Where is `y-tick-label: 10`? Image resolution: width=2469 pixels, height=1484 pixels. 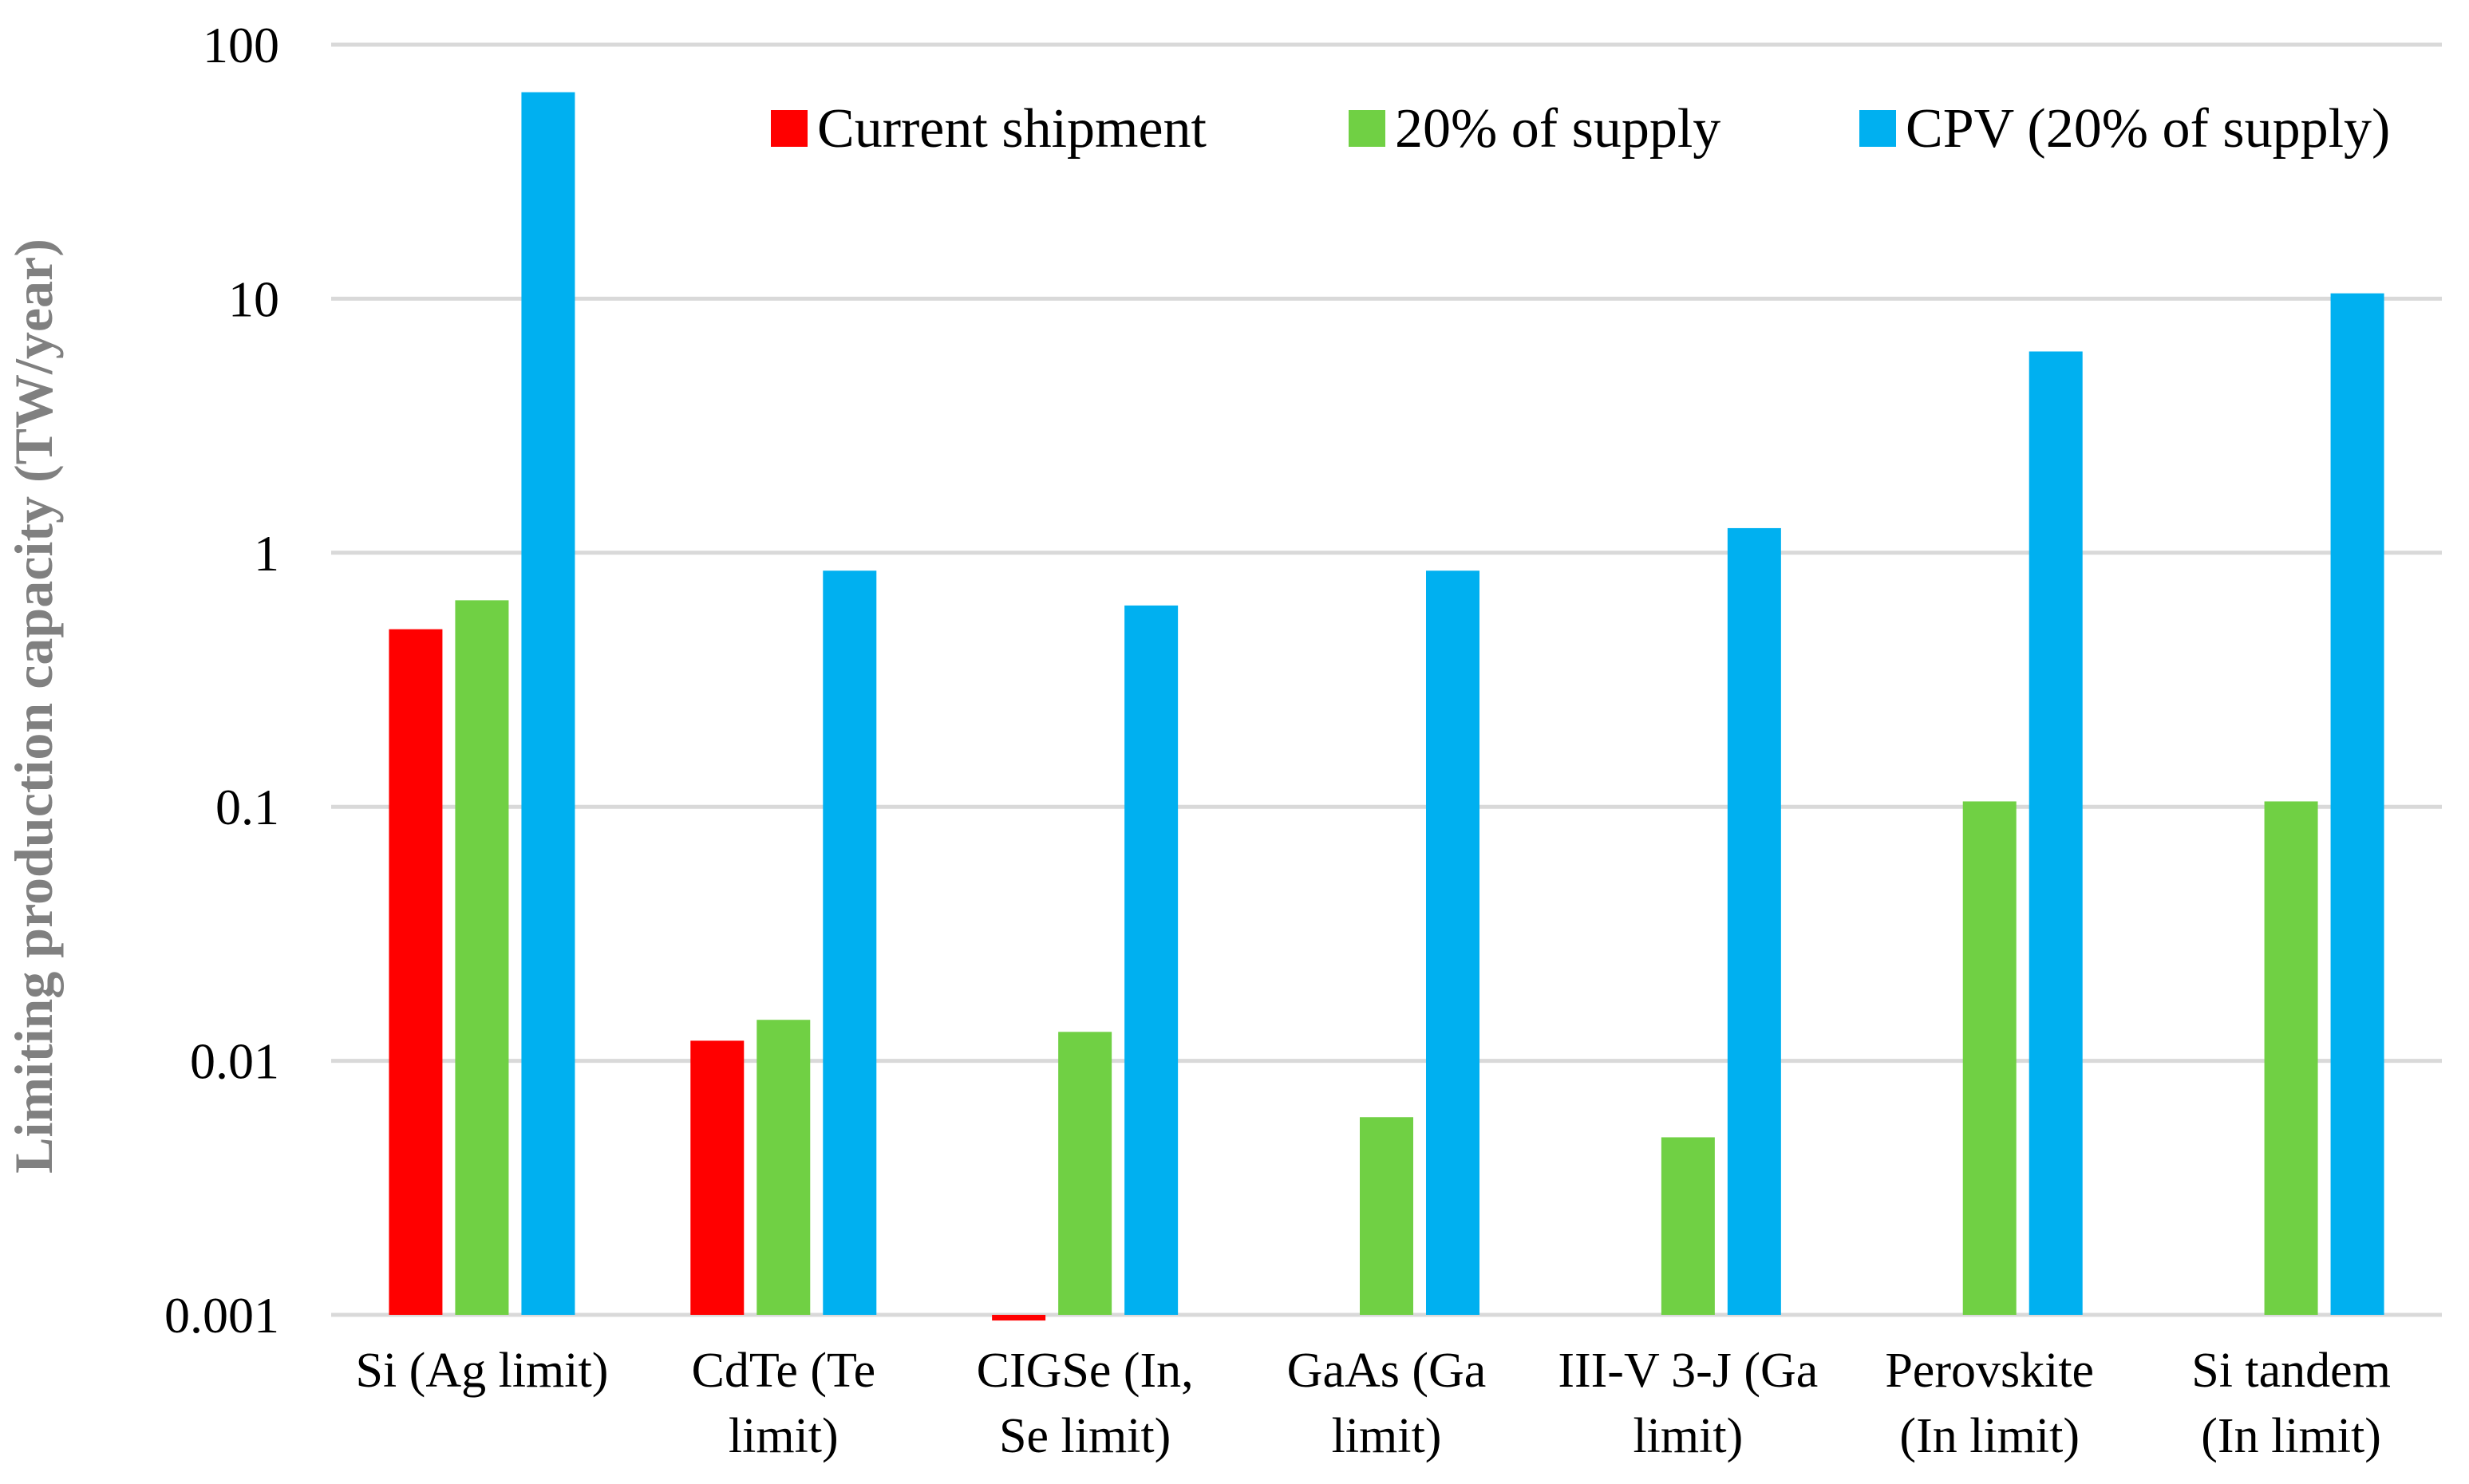
y-tick-label: 10 is located at coordinates (253, 298).